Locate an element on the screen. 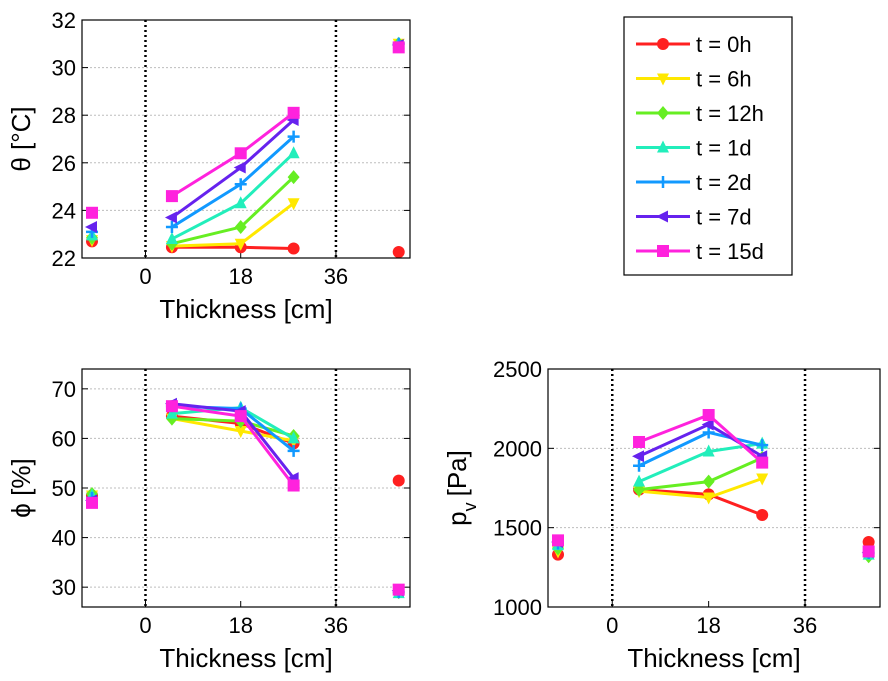 The image size is (888, 681). y-tick-label: 32 is located at coordinates (64, 20).